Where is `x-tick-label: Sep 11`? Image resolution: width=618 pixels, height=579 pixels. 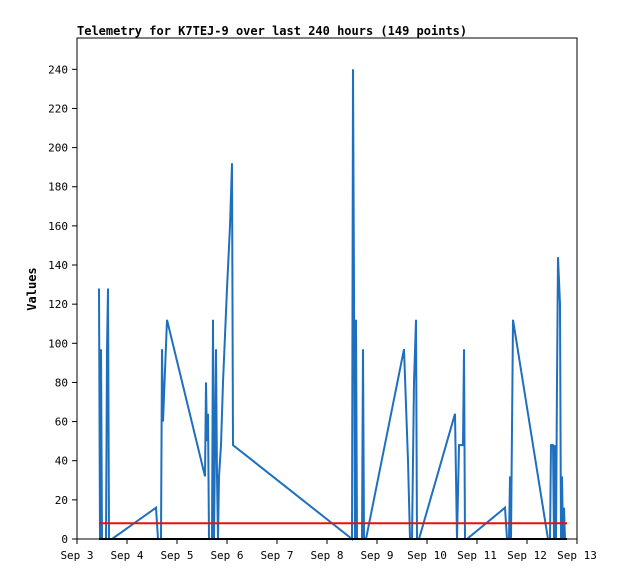
x-tick-label: Sep 11 is located at coordinates (477, 555).